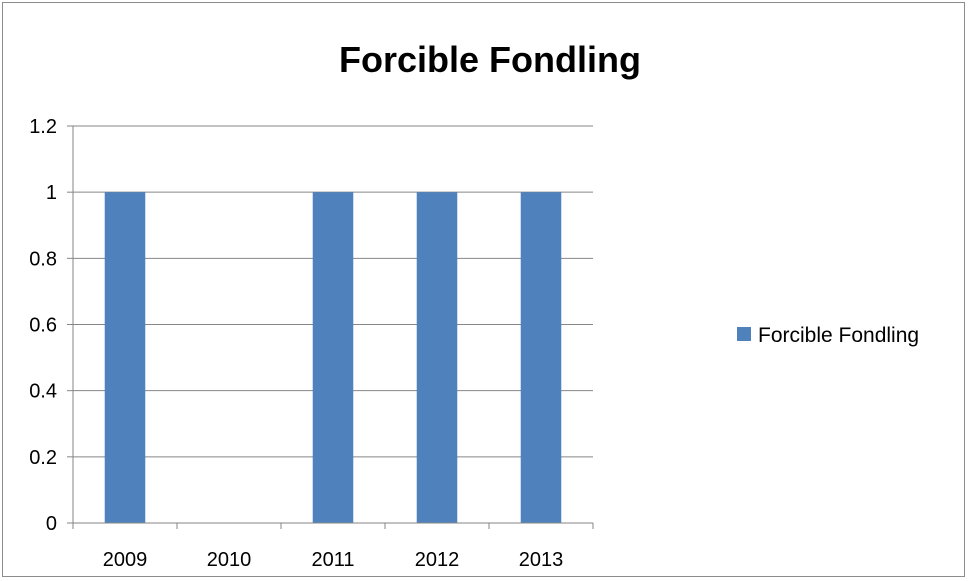 The image size is (969, 581). I want to click on legend-label: Forcible Fondling, so click(838, 335).